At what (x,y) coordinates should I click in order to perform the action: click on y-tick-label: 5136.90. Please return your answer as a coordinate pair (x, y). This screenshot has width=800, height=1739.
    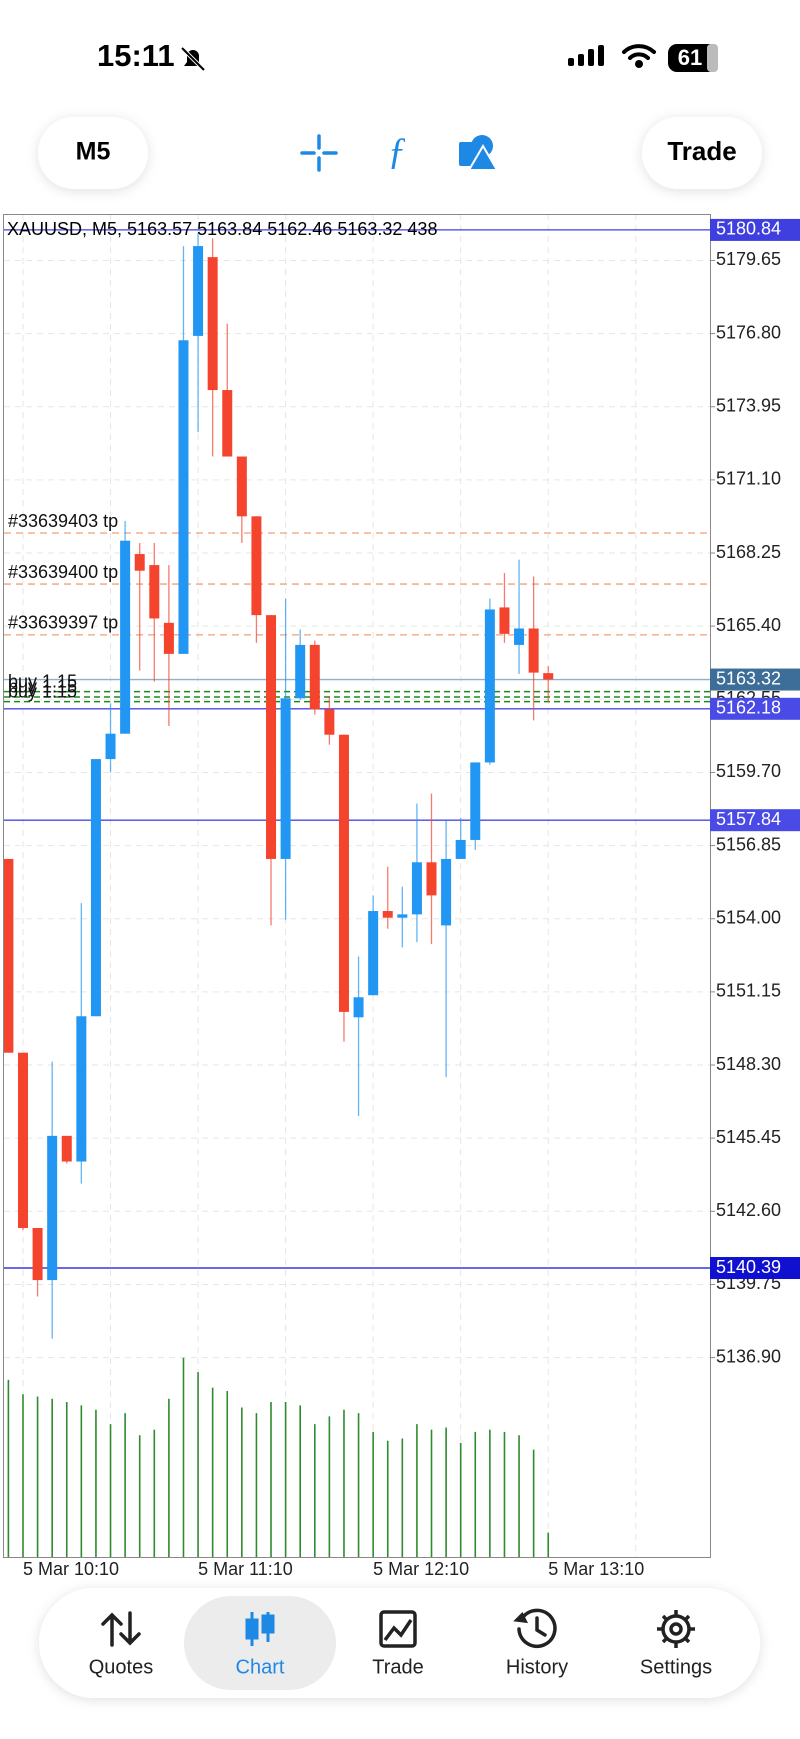
    Looking at the image, I should click on (748, 1356).